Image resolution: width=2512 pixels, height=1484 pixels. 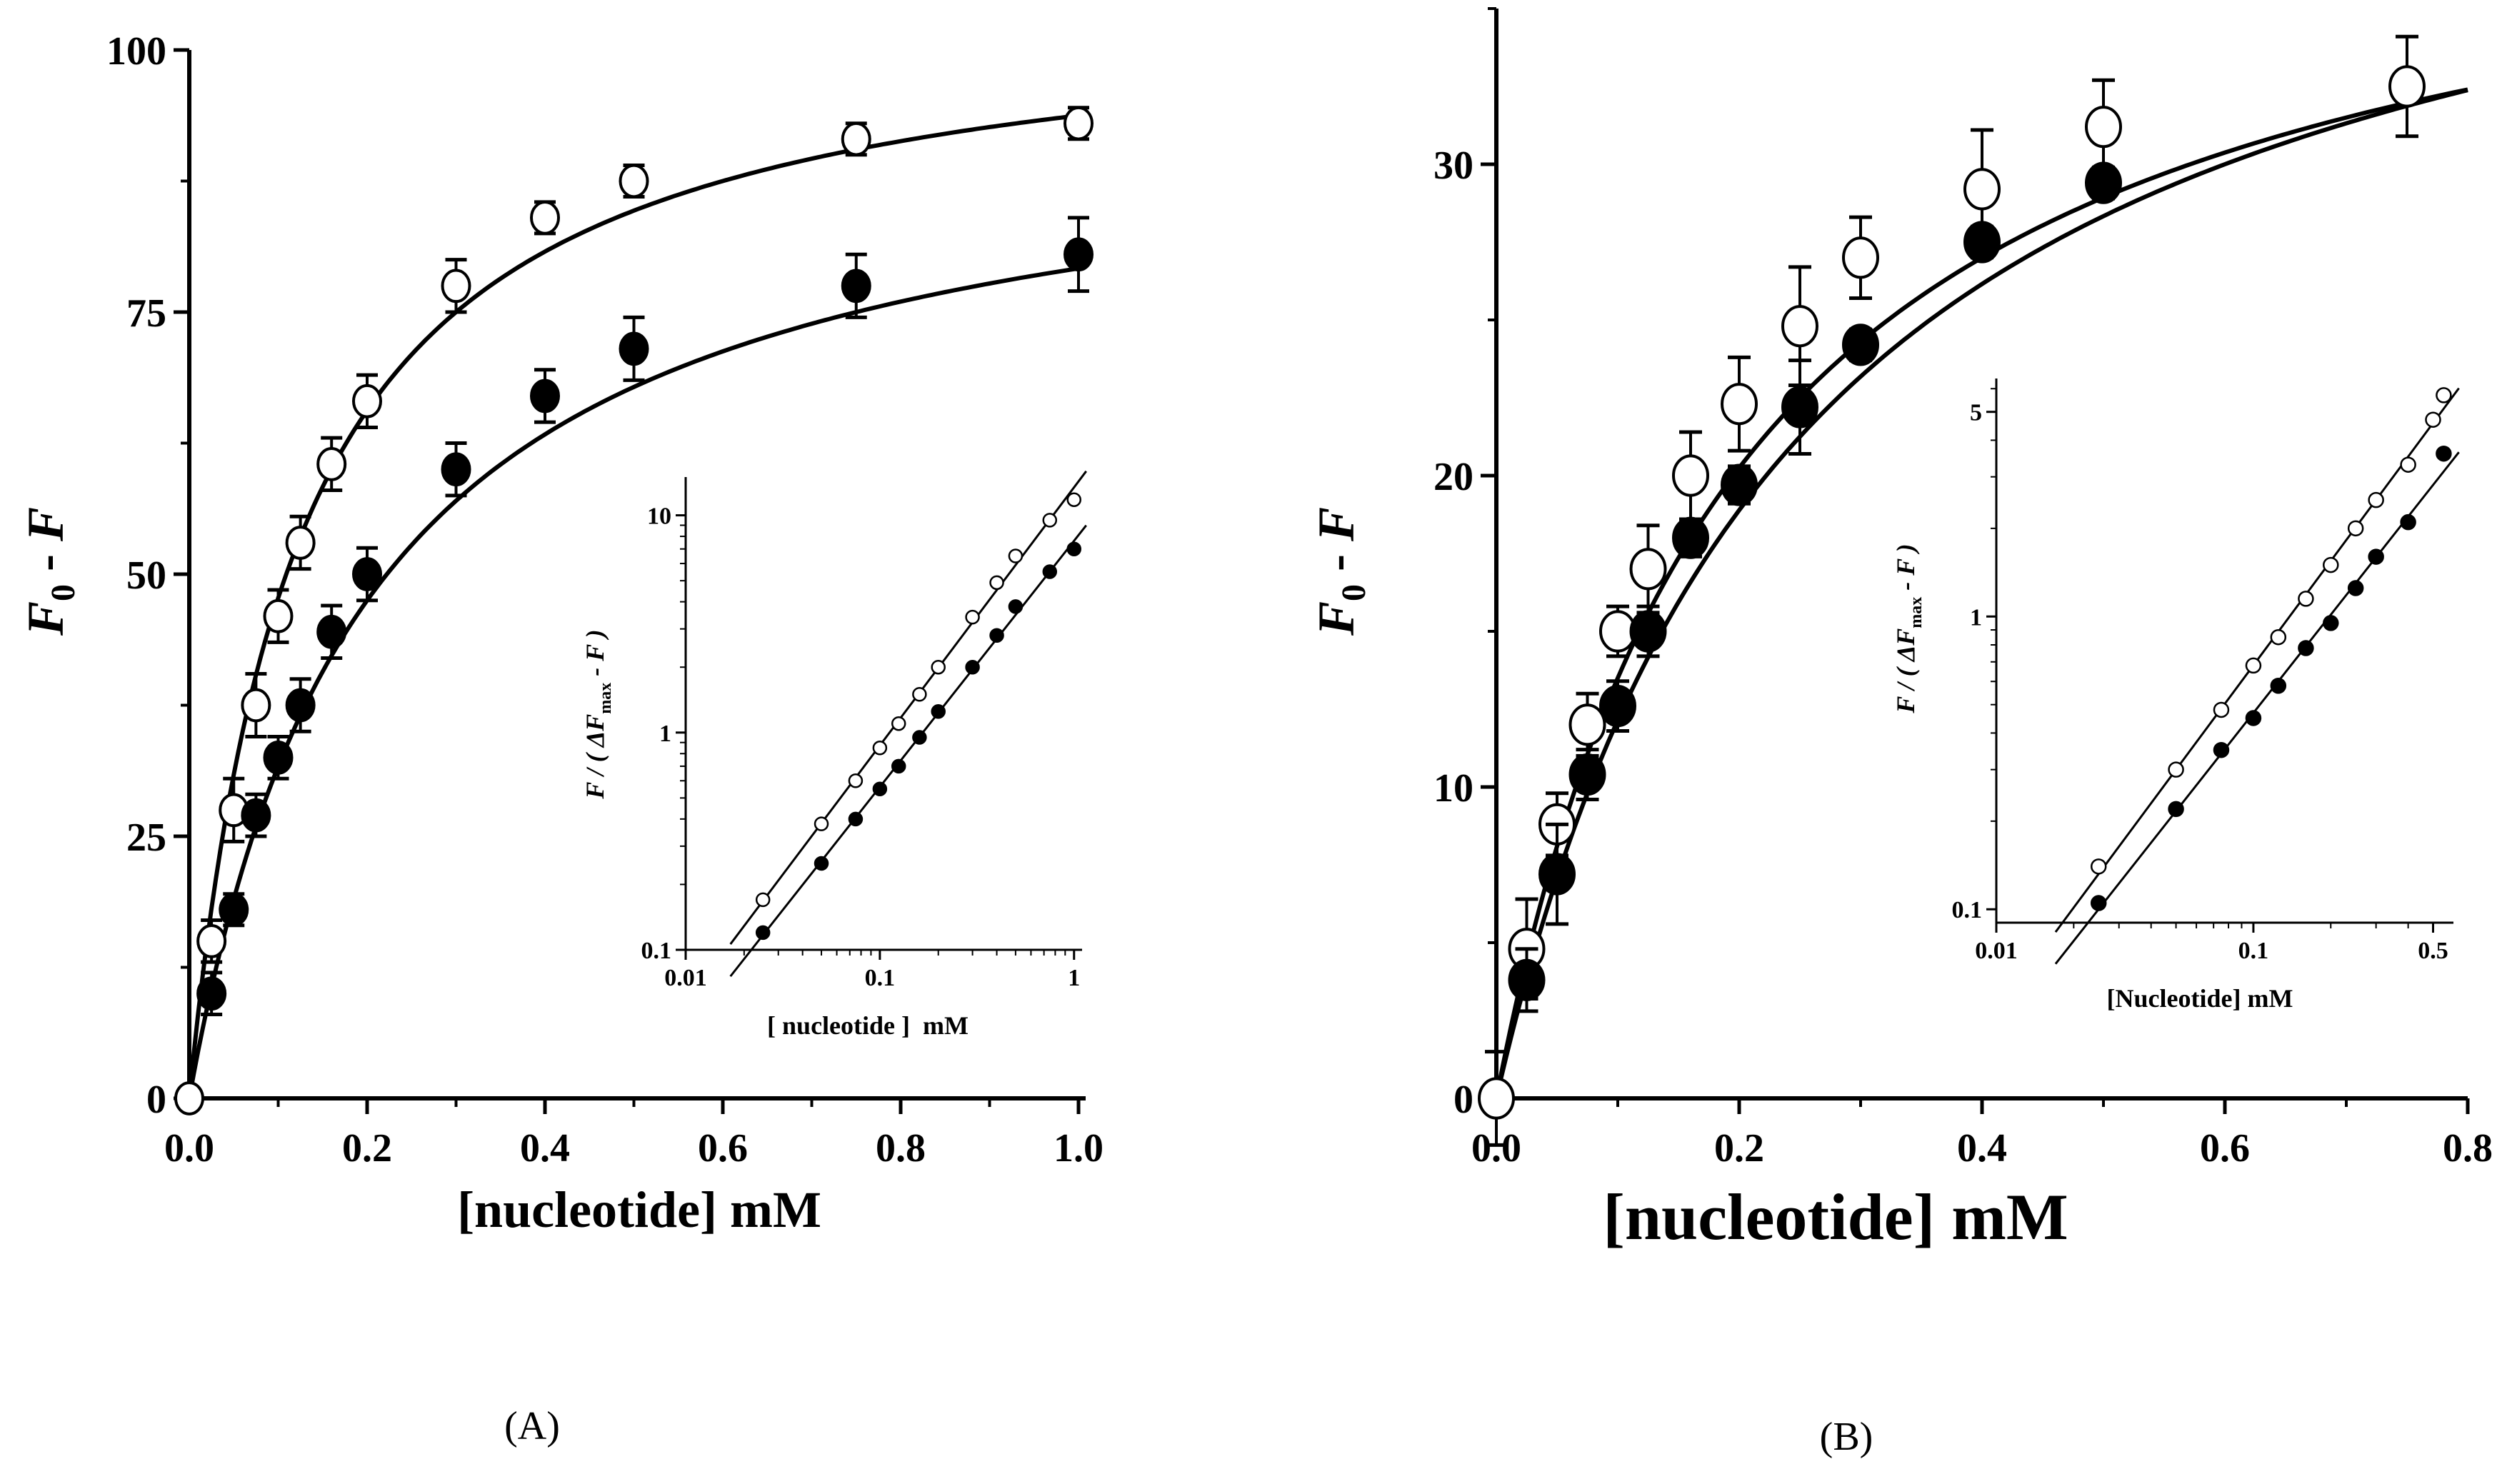 What do you see at coordinates (146, 313) in the screenshot?
I see `panel-a-y-tick-label: 75` at bounding box center [146, 313].